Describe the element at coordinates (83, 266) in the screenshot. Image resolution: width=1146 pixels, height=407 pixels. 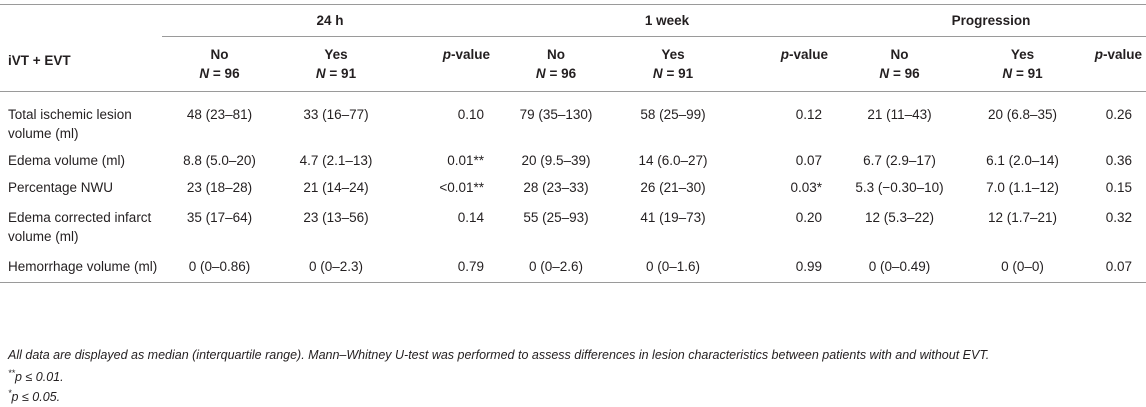
I see `row-label: Hemorrhage volume (ml)` at that location.